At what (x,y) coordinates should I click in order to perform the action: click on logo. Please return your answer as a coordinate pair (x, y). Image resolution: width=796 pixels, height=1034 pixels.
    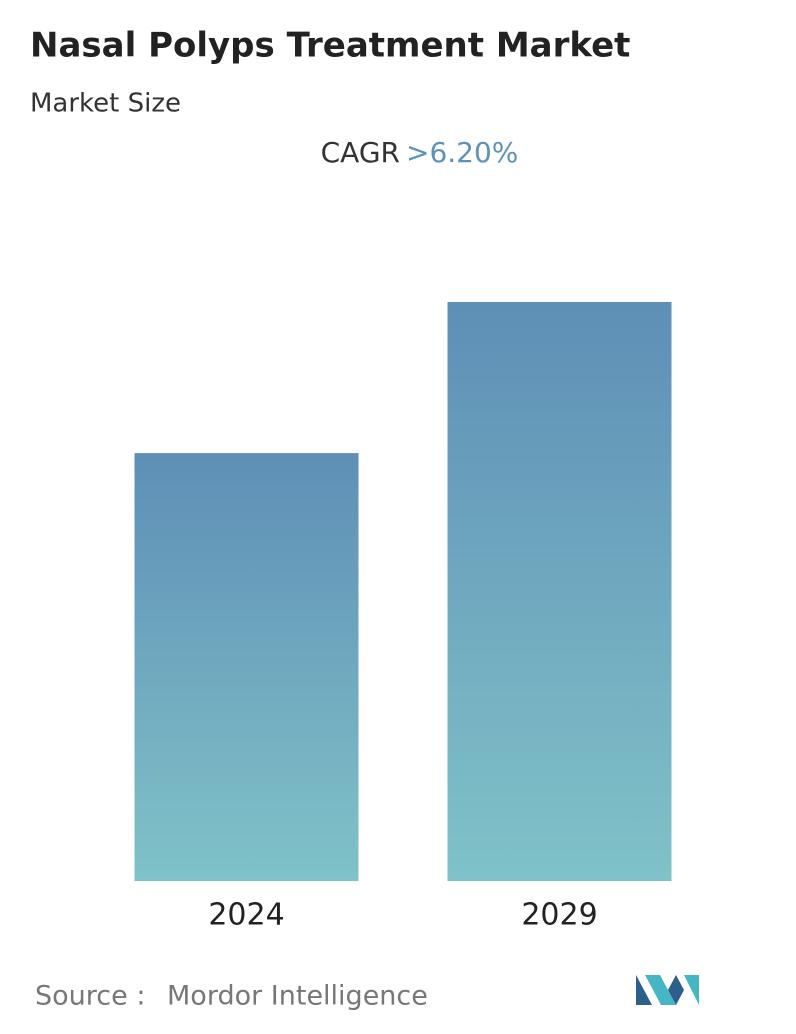
    Looking at the image, I should click on (667, 990).